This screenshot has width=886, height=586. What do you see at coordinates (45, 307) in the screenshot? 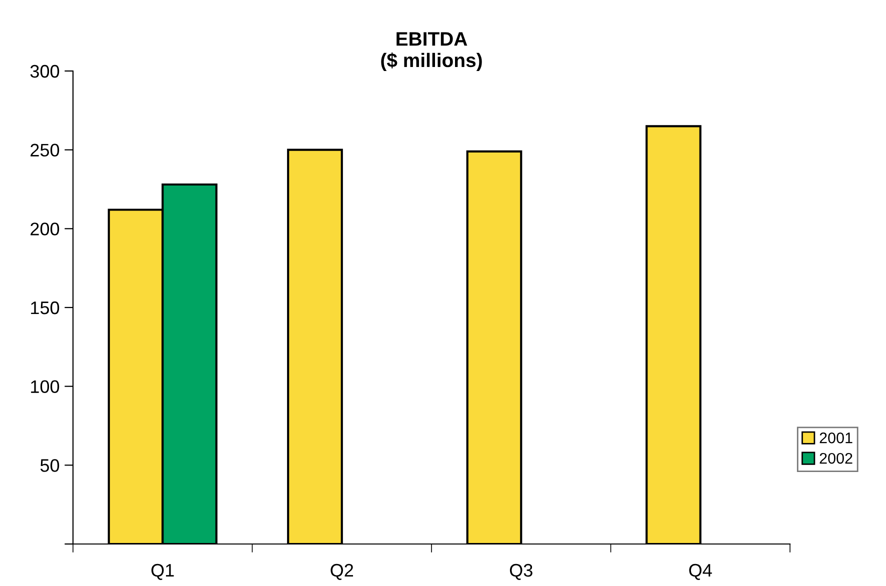
I see `y-tick-label: 150` at bounding box center [45, 307].